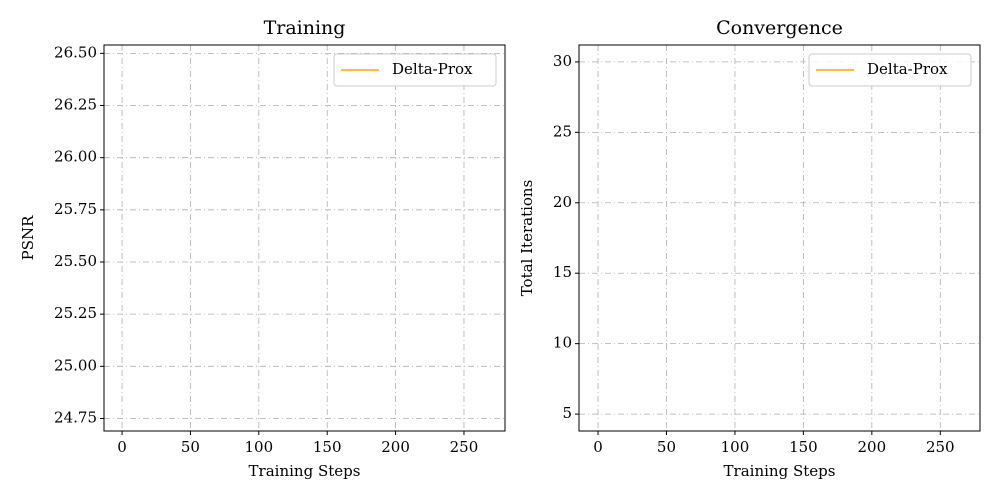  Describe the element at coordinates (75, 313) in the screenshot. I see `y-tick-label: 25.25` at that location.